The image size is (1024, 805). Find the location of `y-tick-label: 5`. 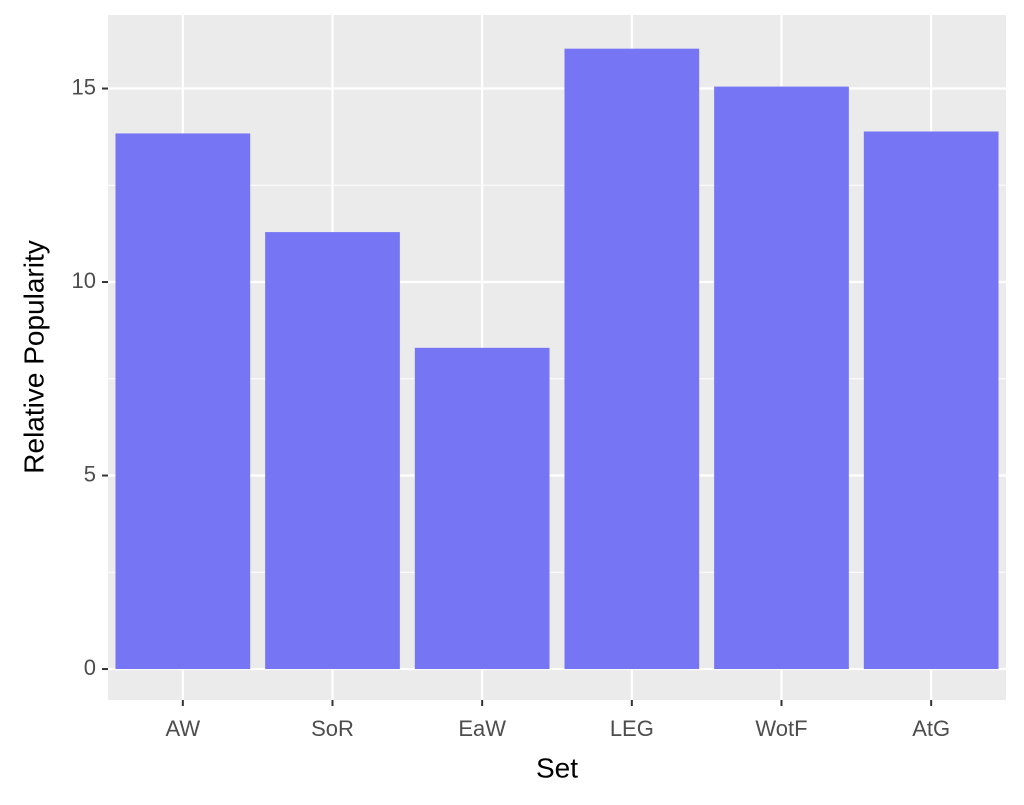

y-tick-label: 5 is located at coordinates (90, 473).